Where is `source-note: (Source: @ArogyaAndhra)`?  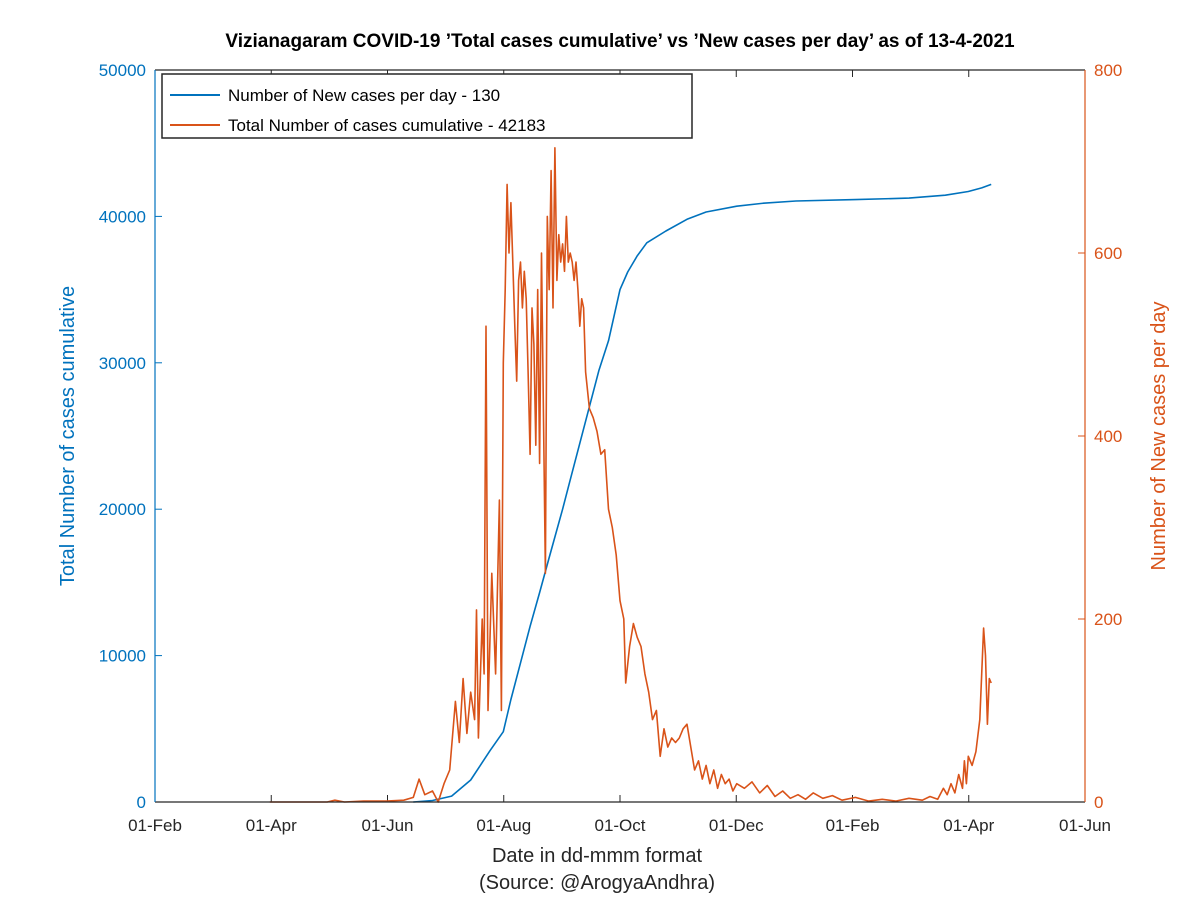 source-note: (Source: @ArogyaAndhra) is located at coordinates (597, 883).